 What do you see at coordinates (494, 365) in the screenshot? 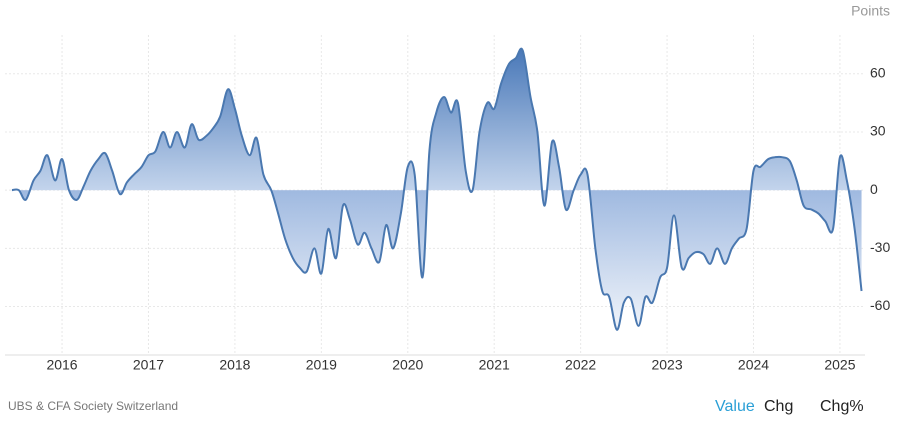
I see `x-tick-label: 2021` at bounding box center [494, 365].